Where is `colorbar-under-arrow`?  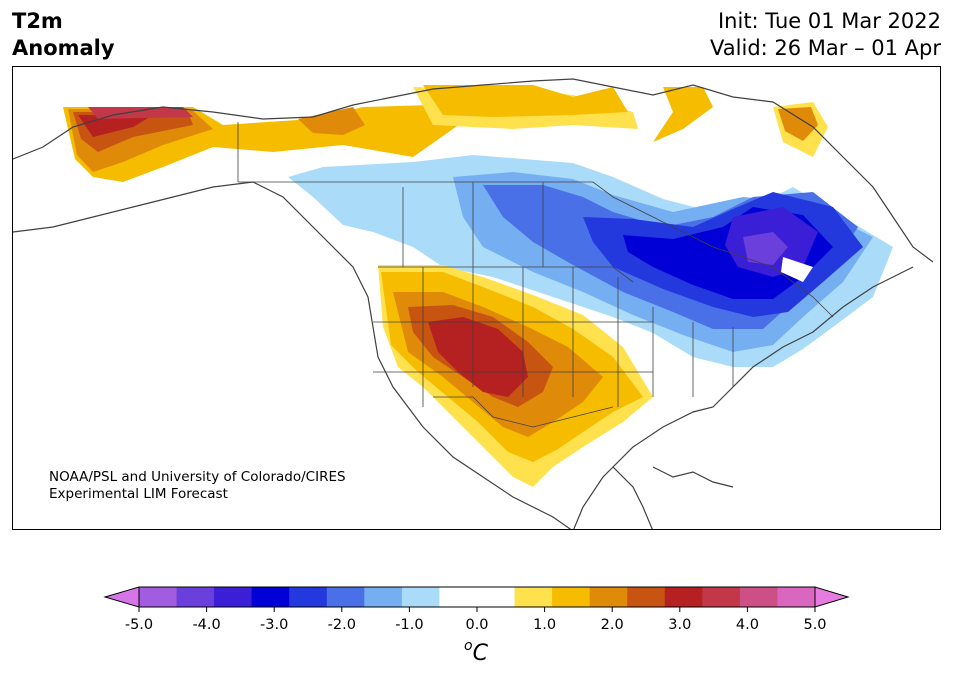
colorbar-under-arrow is located at coordinates (121, 597).